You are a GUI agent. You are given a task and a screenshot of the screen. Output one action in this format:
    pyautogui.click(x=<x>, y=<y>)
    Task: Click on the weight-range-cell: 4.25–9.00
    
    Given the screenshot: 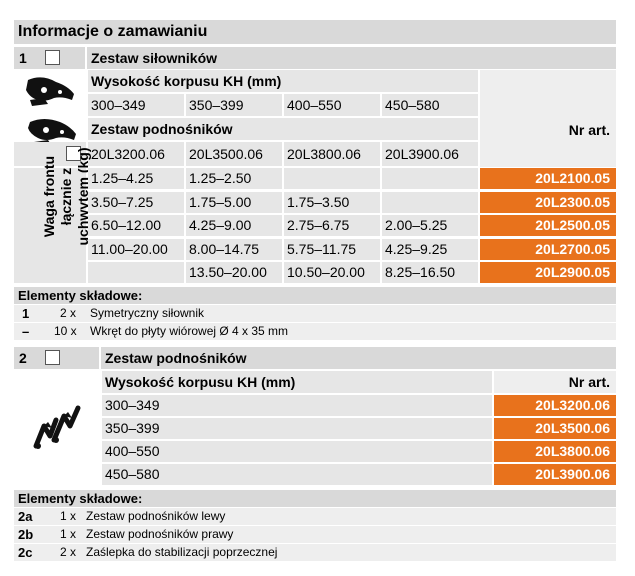 What is the action you would take?
    pyautogui.click(x=234, y=225)
    